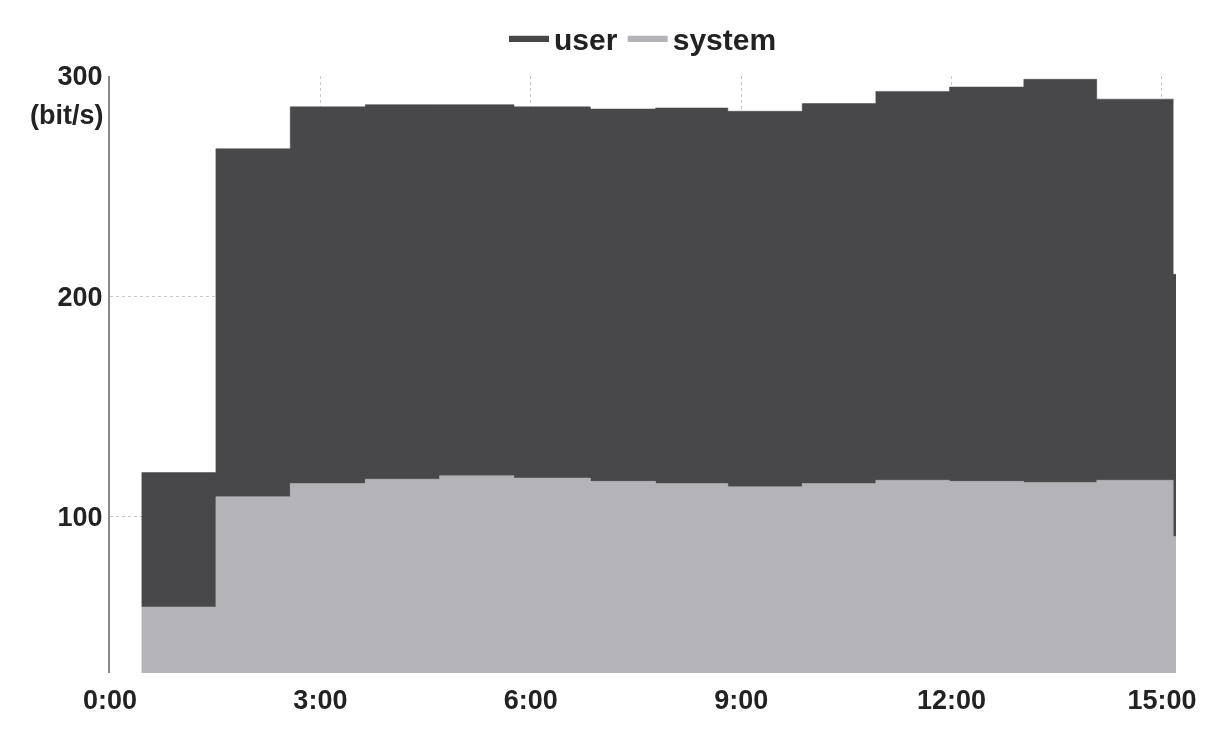  I want to click on x-tick-label: 3:00, so click(320, 700).